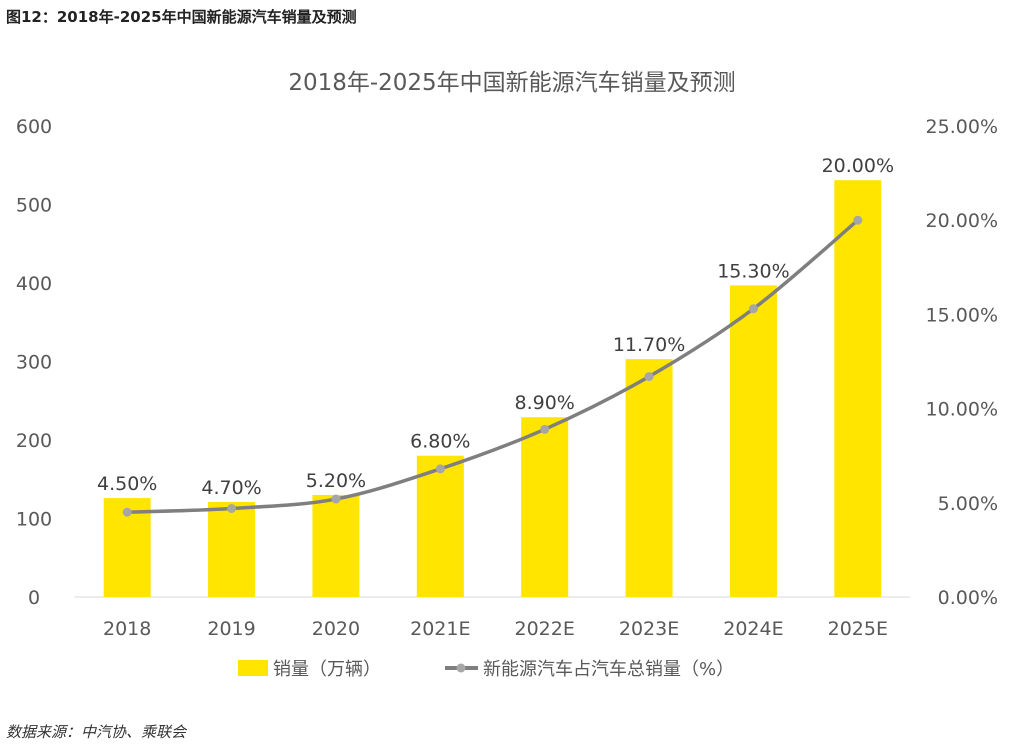  Describe the element at coordinates (753, 629) in the screenshot. I see `x-tick-label: 2024E` at that location.